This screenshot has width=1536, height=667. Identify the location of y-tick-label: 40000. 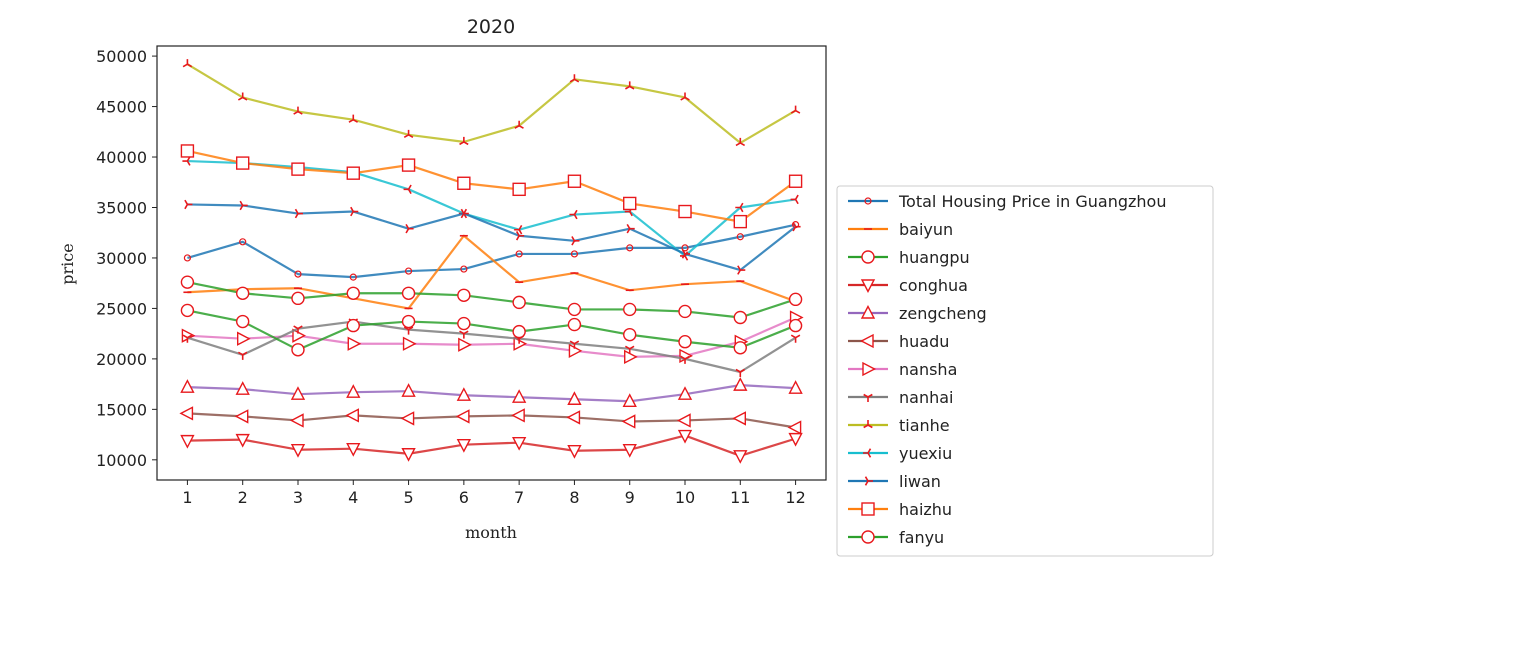
(121, 157).